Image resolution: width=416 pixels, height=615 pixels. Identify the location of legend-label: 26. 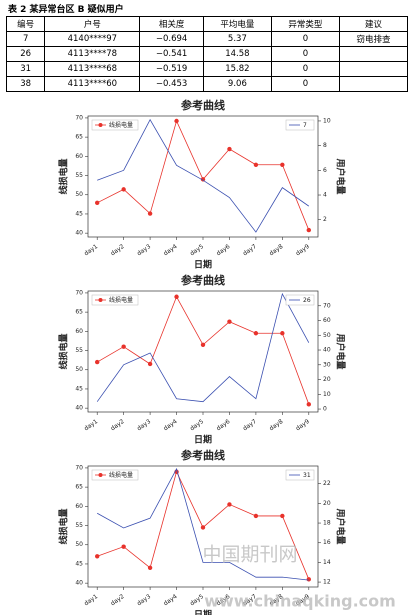
(307, 300).